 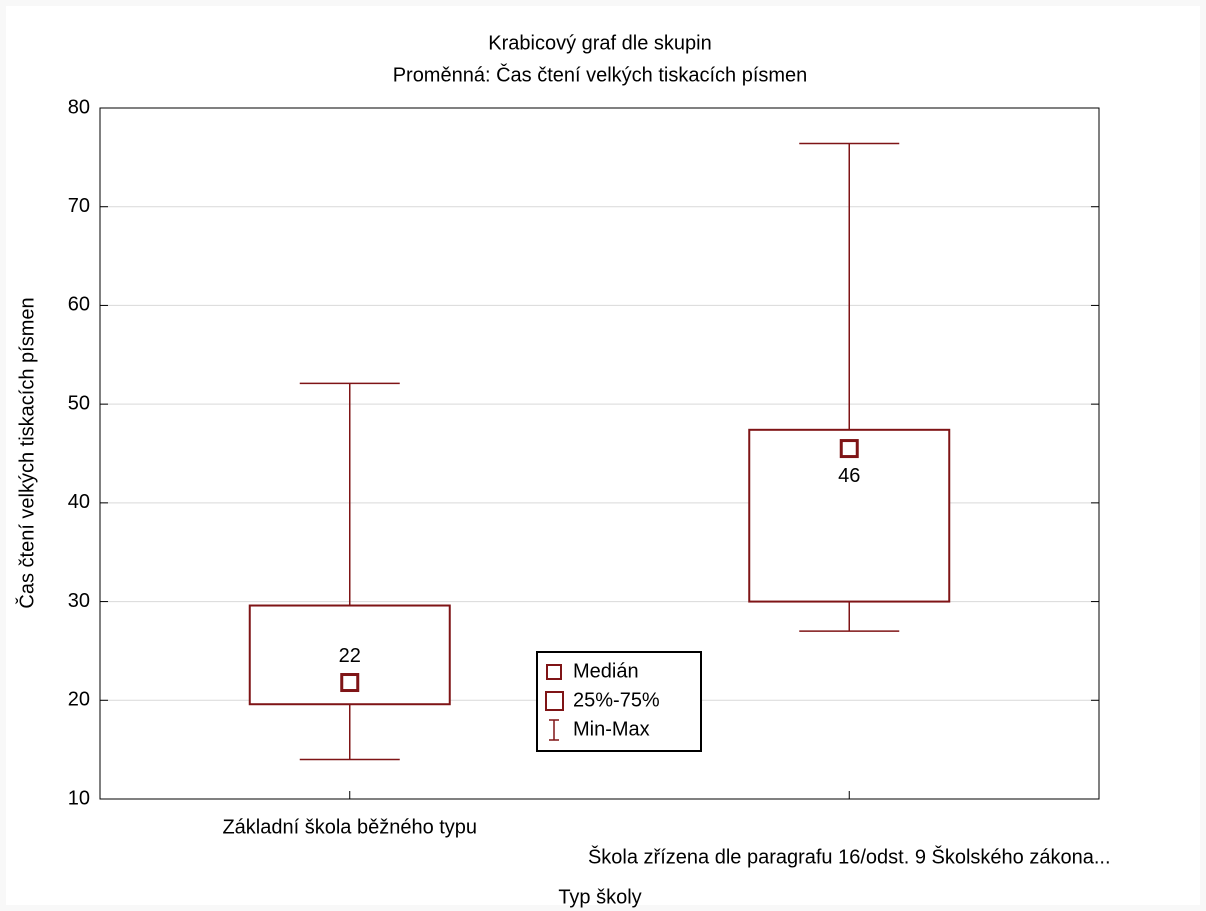 What do you see at coordinates (79, 601) in the screenshot?
I see `y-tick-label: 30` at bounding box center [79, 601].